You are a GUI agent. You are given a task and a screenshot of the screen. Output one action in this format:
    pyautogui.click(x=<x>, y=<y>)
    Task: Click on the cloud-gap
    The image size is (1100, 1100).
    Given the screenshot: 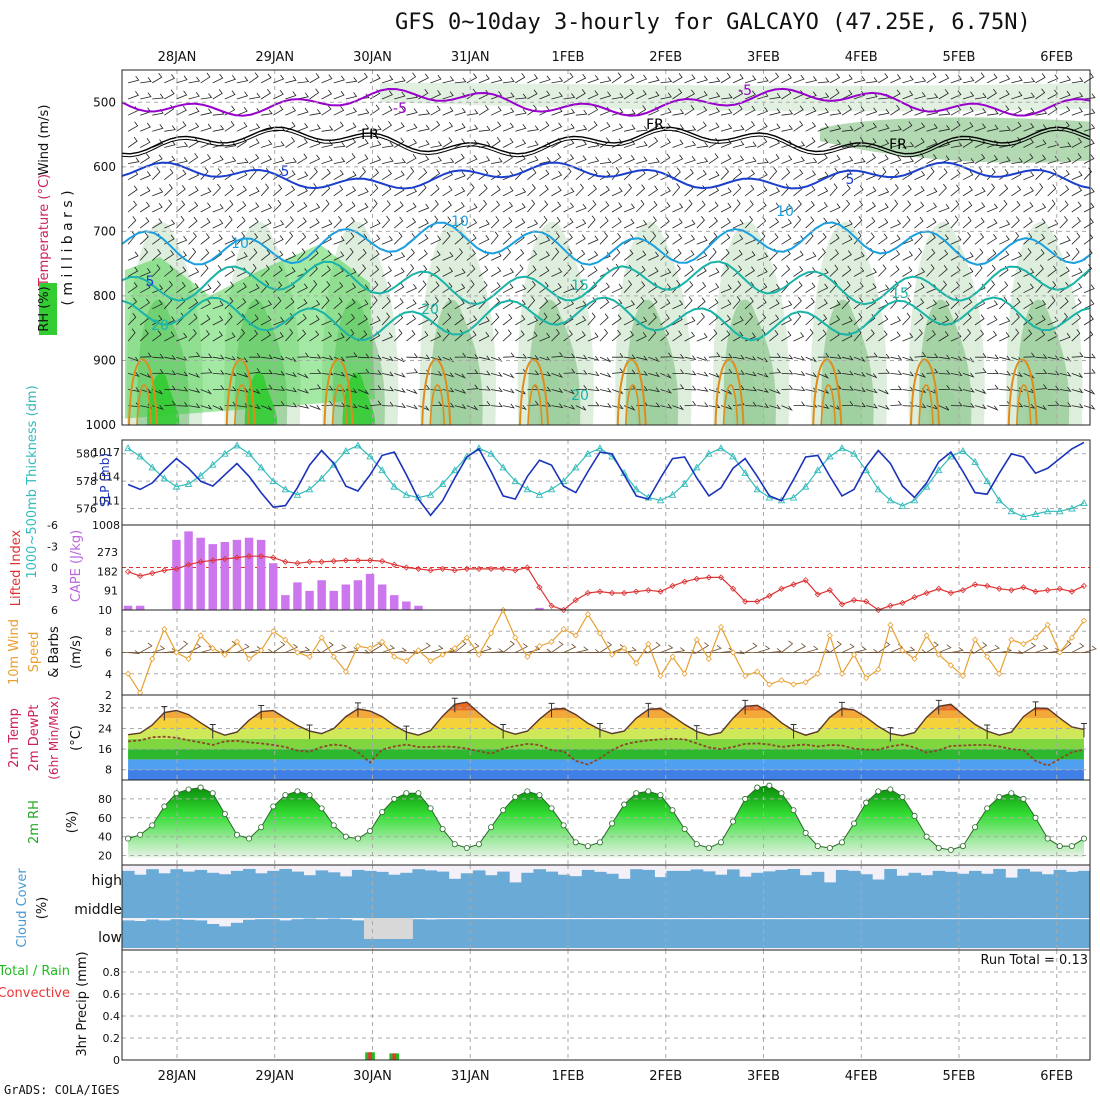 What is the action you would take?
    pyautogui.click(x=370, y=928)
    